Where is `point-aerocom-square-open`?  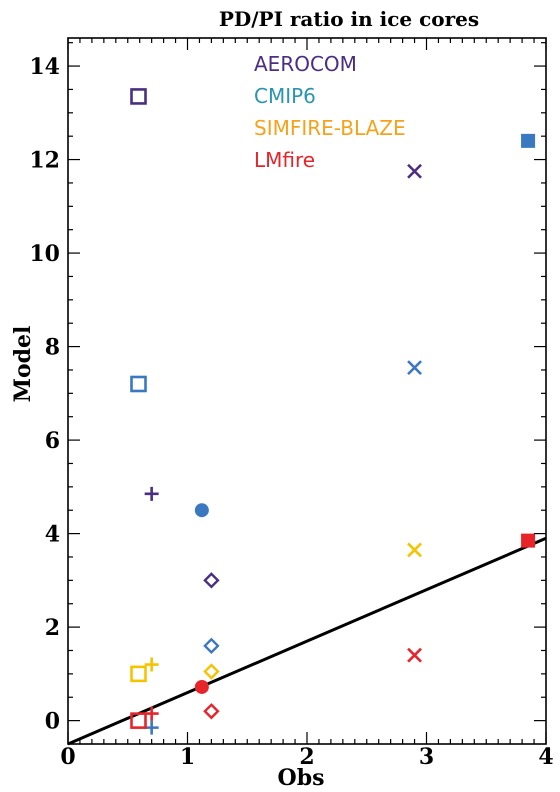 point-aerocom-square-open is located at coordinates (138, 96).